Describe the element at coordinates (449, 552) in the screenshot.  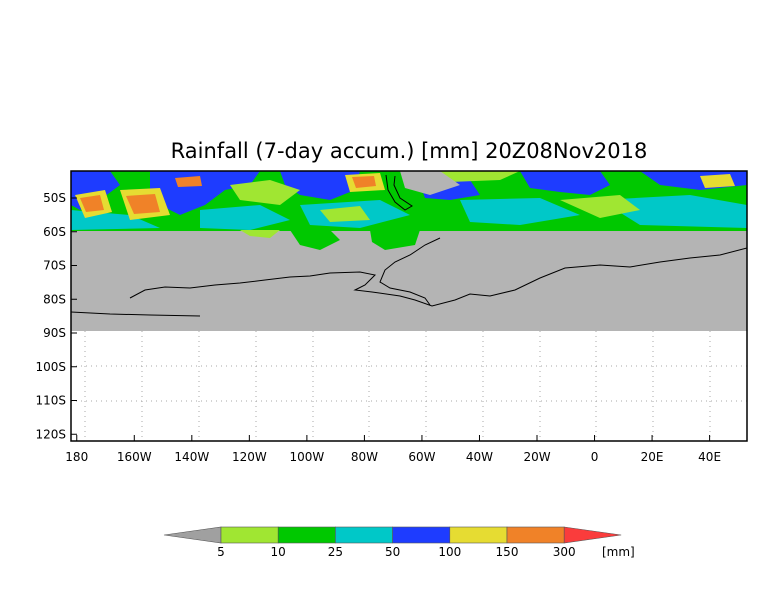
I see `colorbar-tick-label: 100` at that location.